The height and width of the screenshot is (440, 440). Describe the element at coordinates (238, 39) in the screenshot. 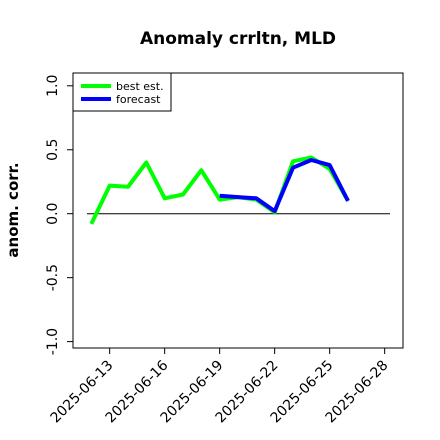

I see `chart-title: Anomaly crrltn, MLD` at that location.